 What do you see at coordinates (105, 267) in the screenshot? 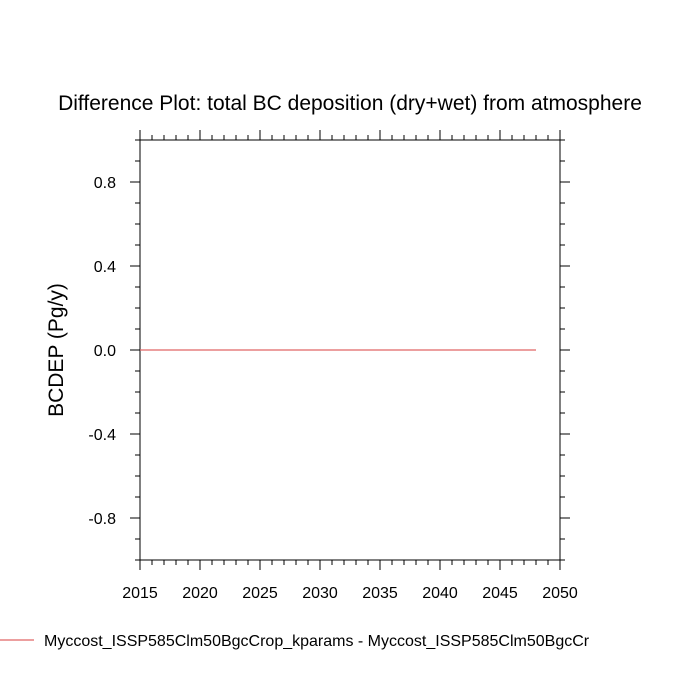
I see `y-tick-label: 0.4` at bounding box center [105, 267].